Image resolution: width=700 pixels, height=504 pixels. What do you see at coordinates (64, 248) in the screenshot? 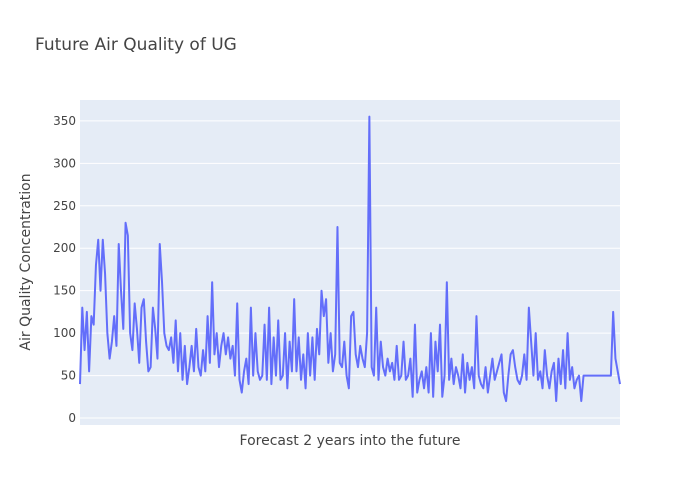
I see `y-tick-label: 200` at bounding box center [64, 248].